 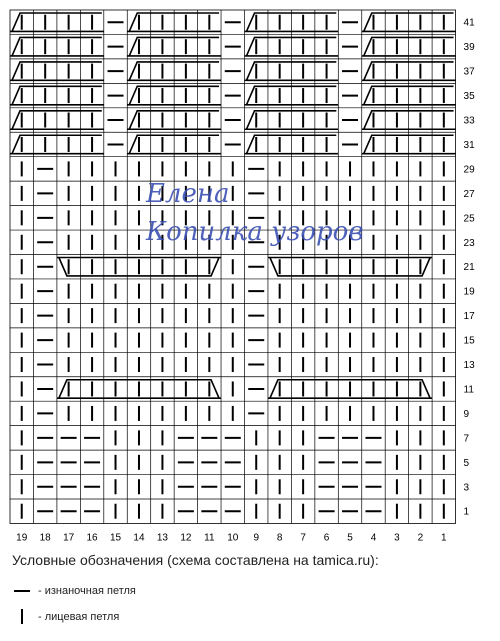 I want to click on column-label: 5, so click(x=350, y=537).